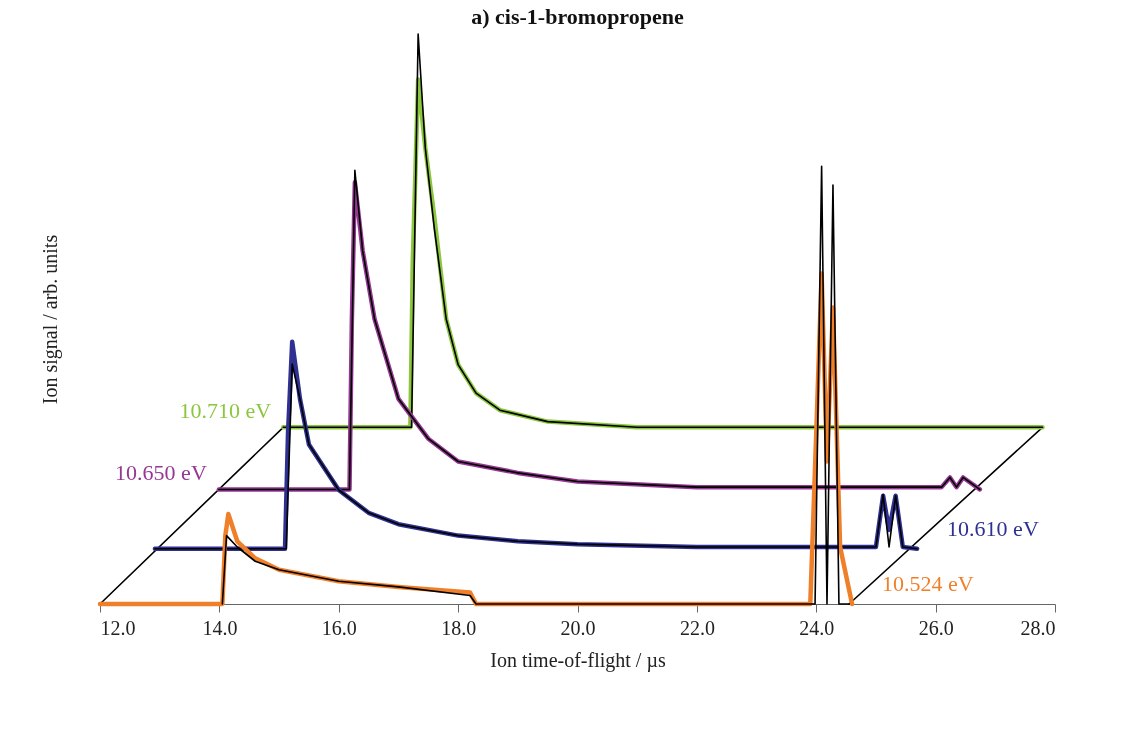  Describe the element at coordinates (339, 627) in the screenshot. I see `x-tick-label: 16.0` at that location.